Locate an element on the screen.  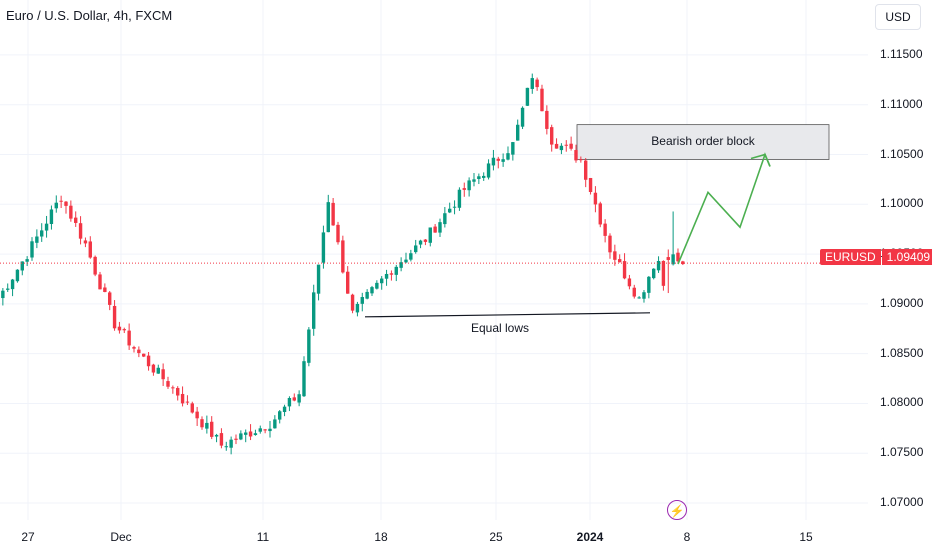
time-tick-label: 8 is located at coordinates (687, 537).